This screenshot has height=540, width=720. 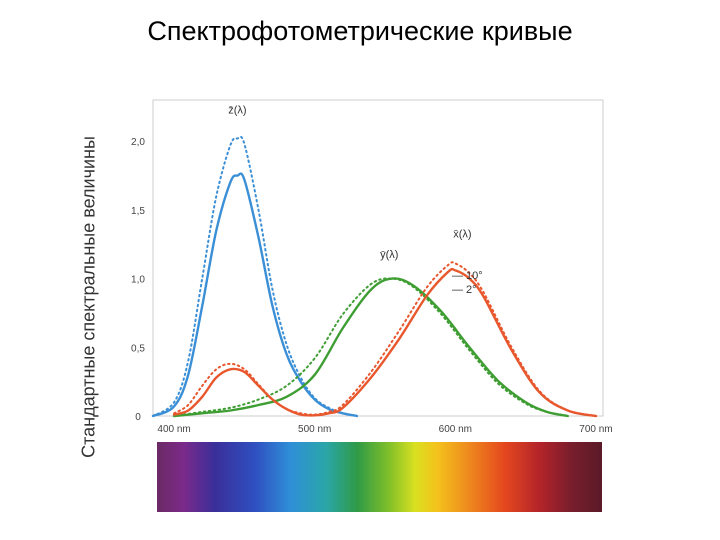 I want to click on visible-spectrum-bar, so click(x=379, y=477).